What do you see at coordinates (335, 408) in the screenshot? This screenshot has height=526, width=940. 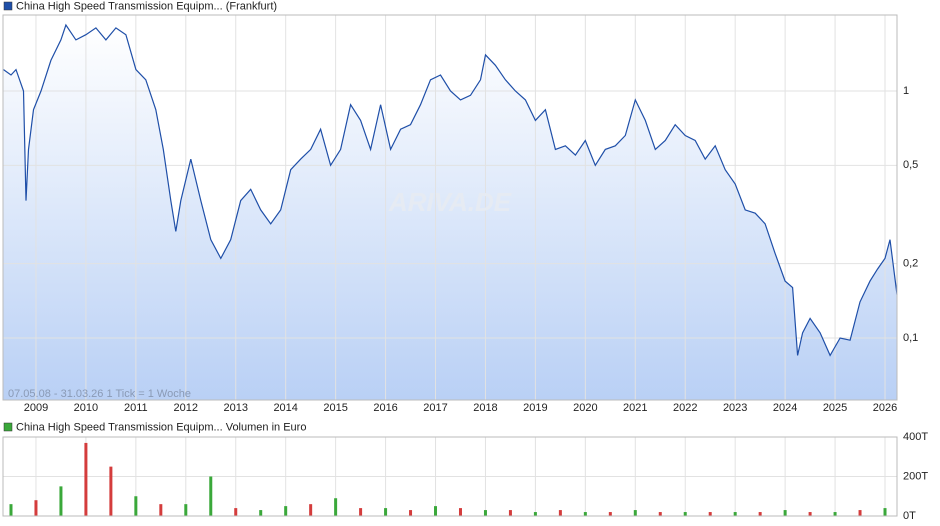 I see `x-tick-label: 2015` at bounding box center [335, 408].